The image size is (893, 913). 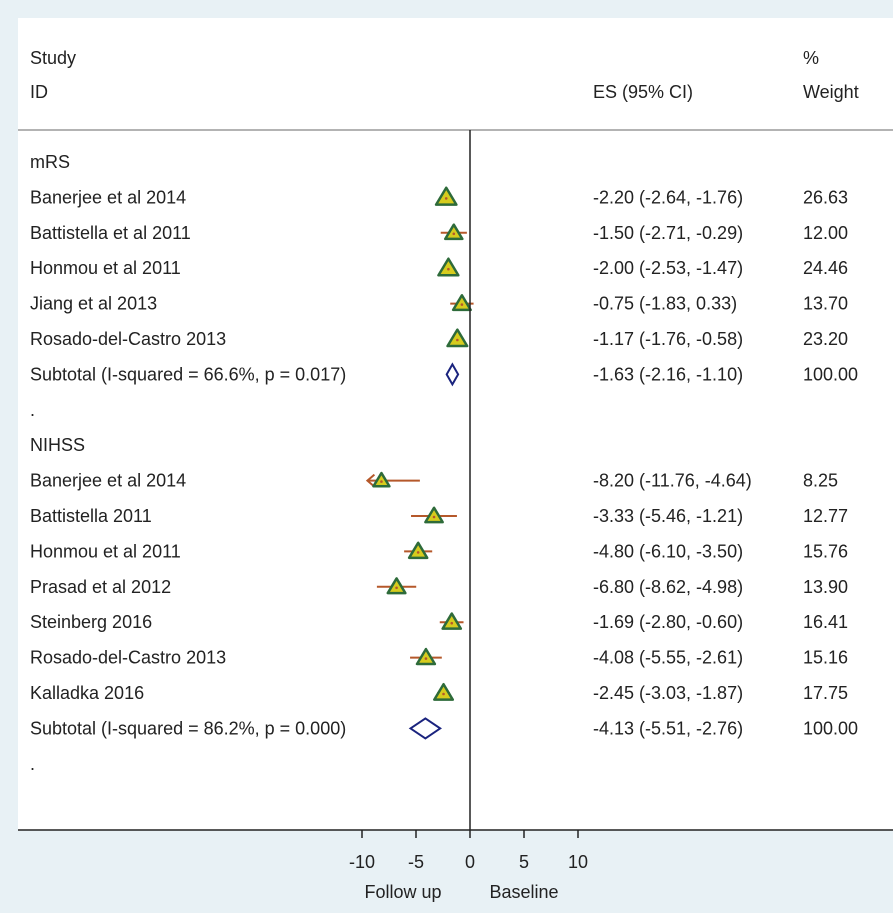 I want to click on effect-size-ci: -8.20 (-11.76, -4.64), so click(x=672, y=481).